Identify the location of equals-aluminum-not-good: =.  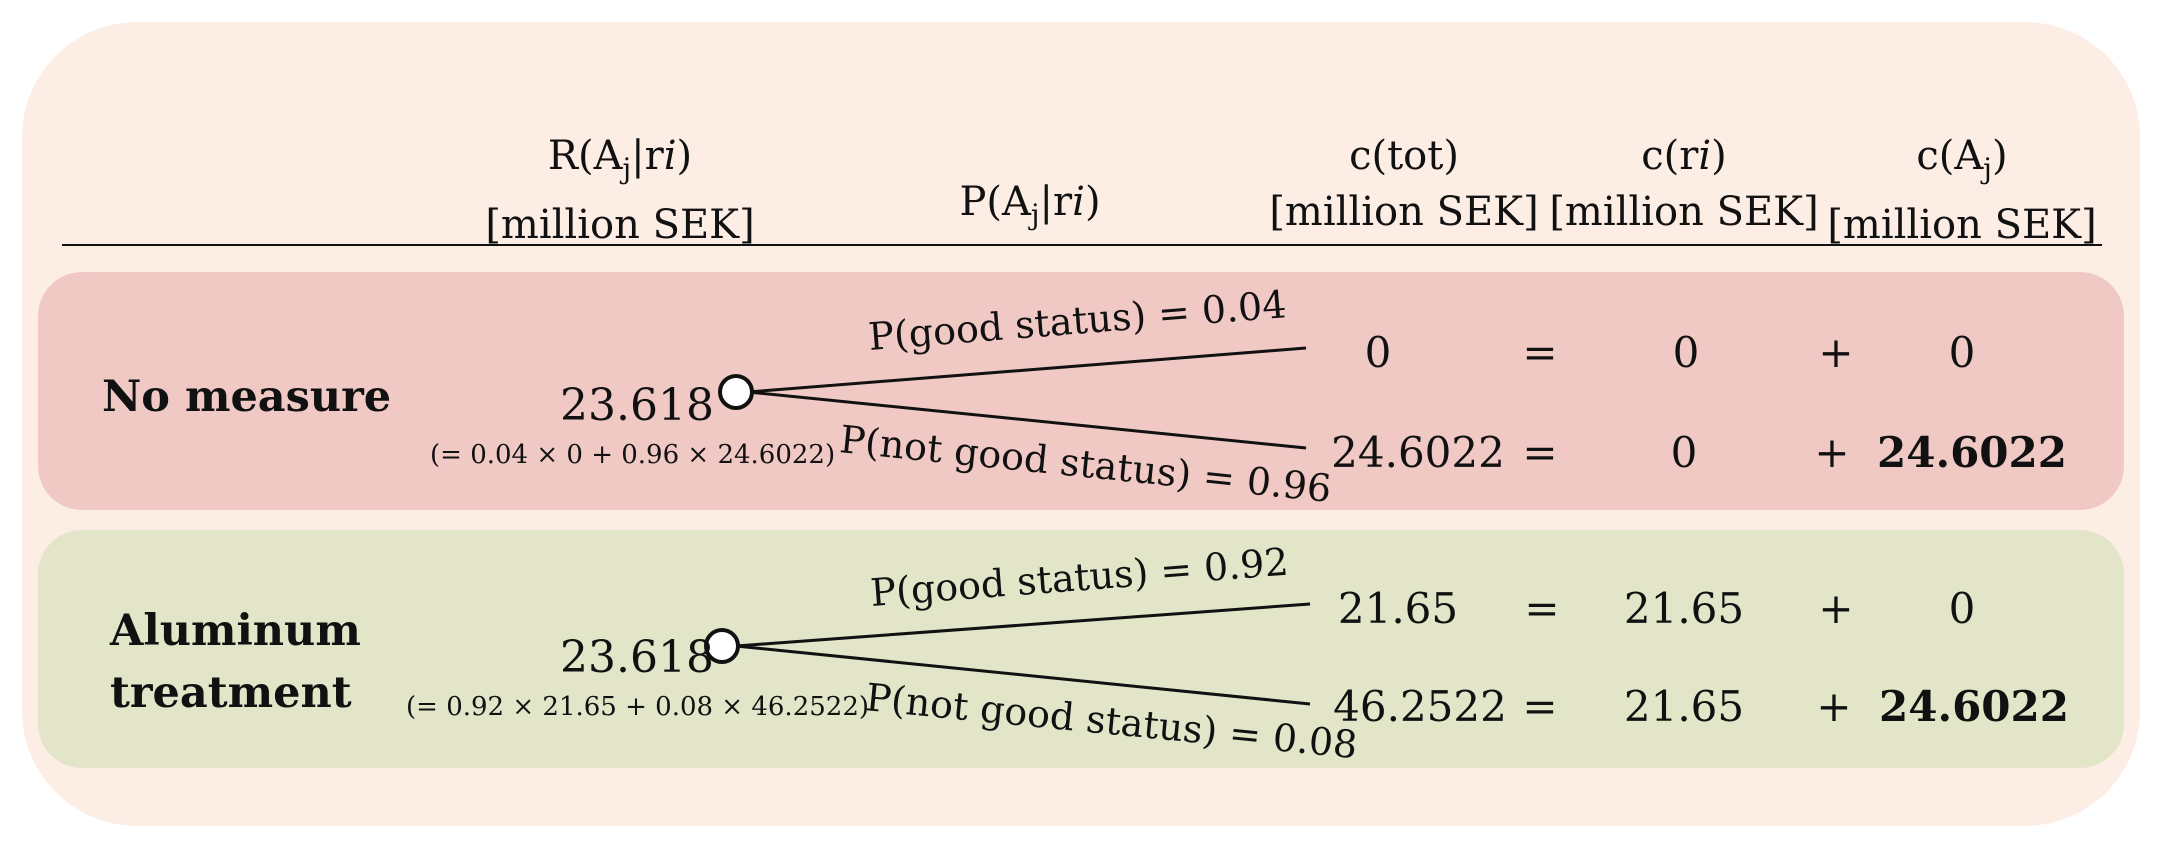
(1540, 706).